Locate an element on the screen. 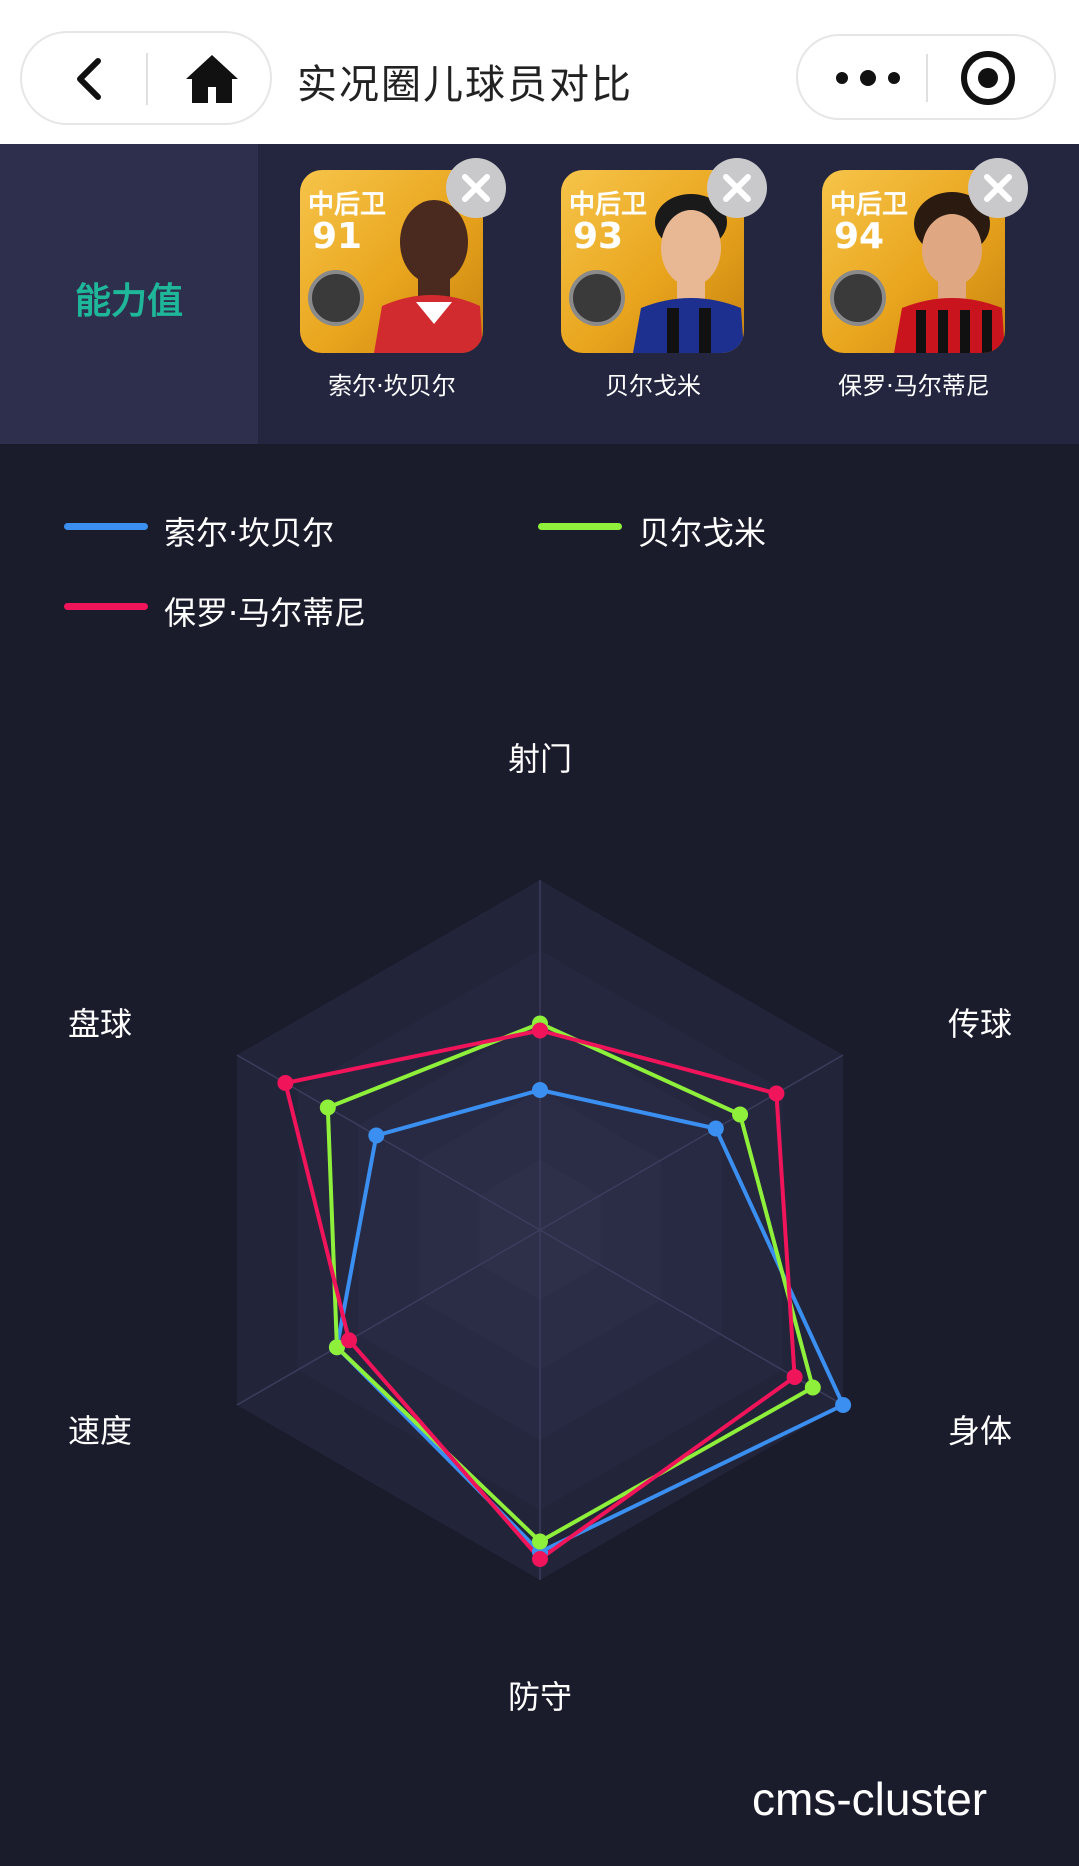  watermark: cms-cluster is located at coordinates (870, 1799).